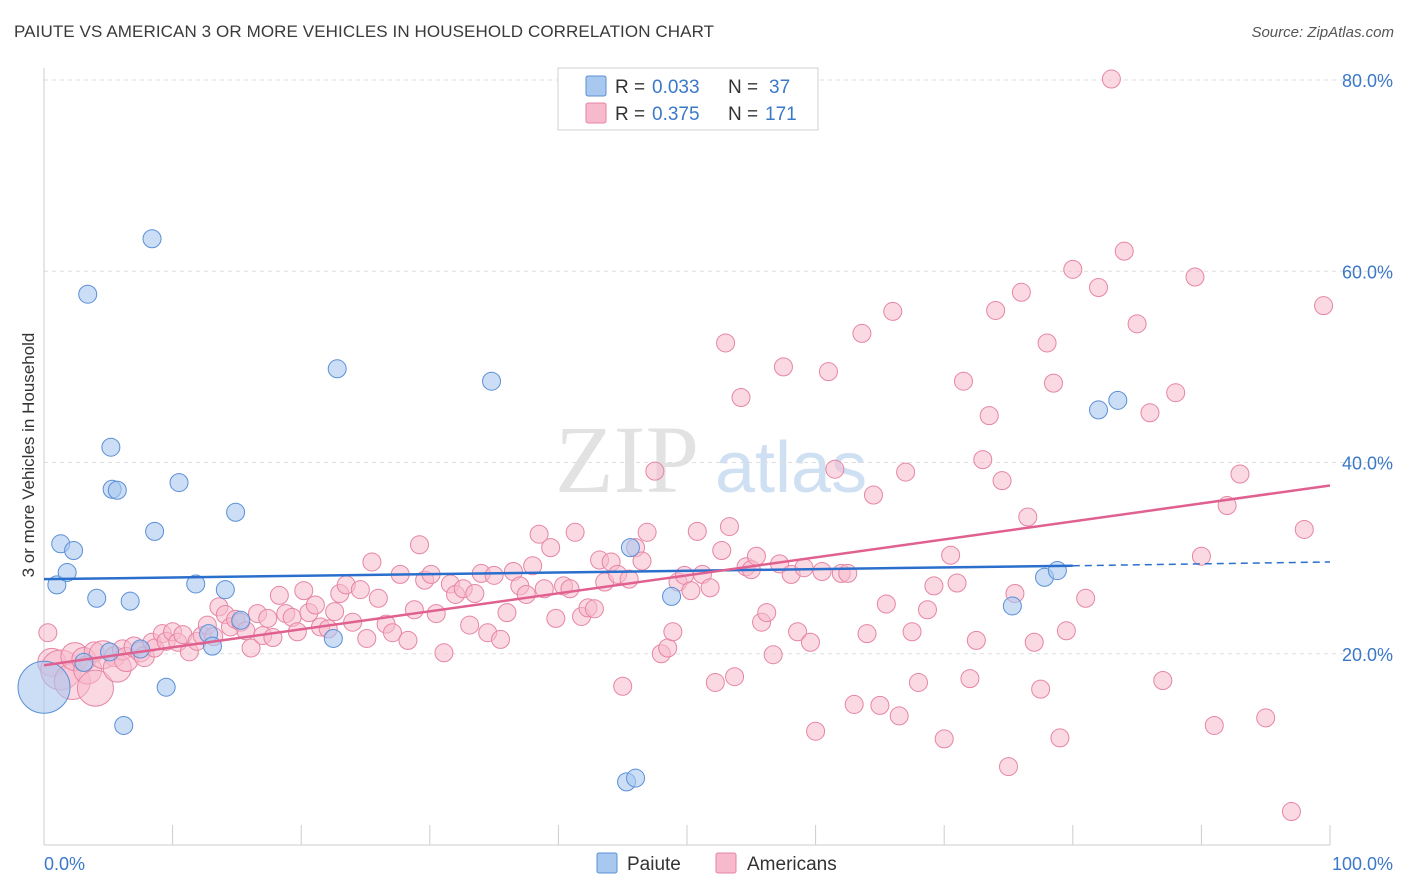 This screenshot has width=1406, height=892. I want to click on legend-bottom-label-americans: Americans, so click(792, 864).